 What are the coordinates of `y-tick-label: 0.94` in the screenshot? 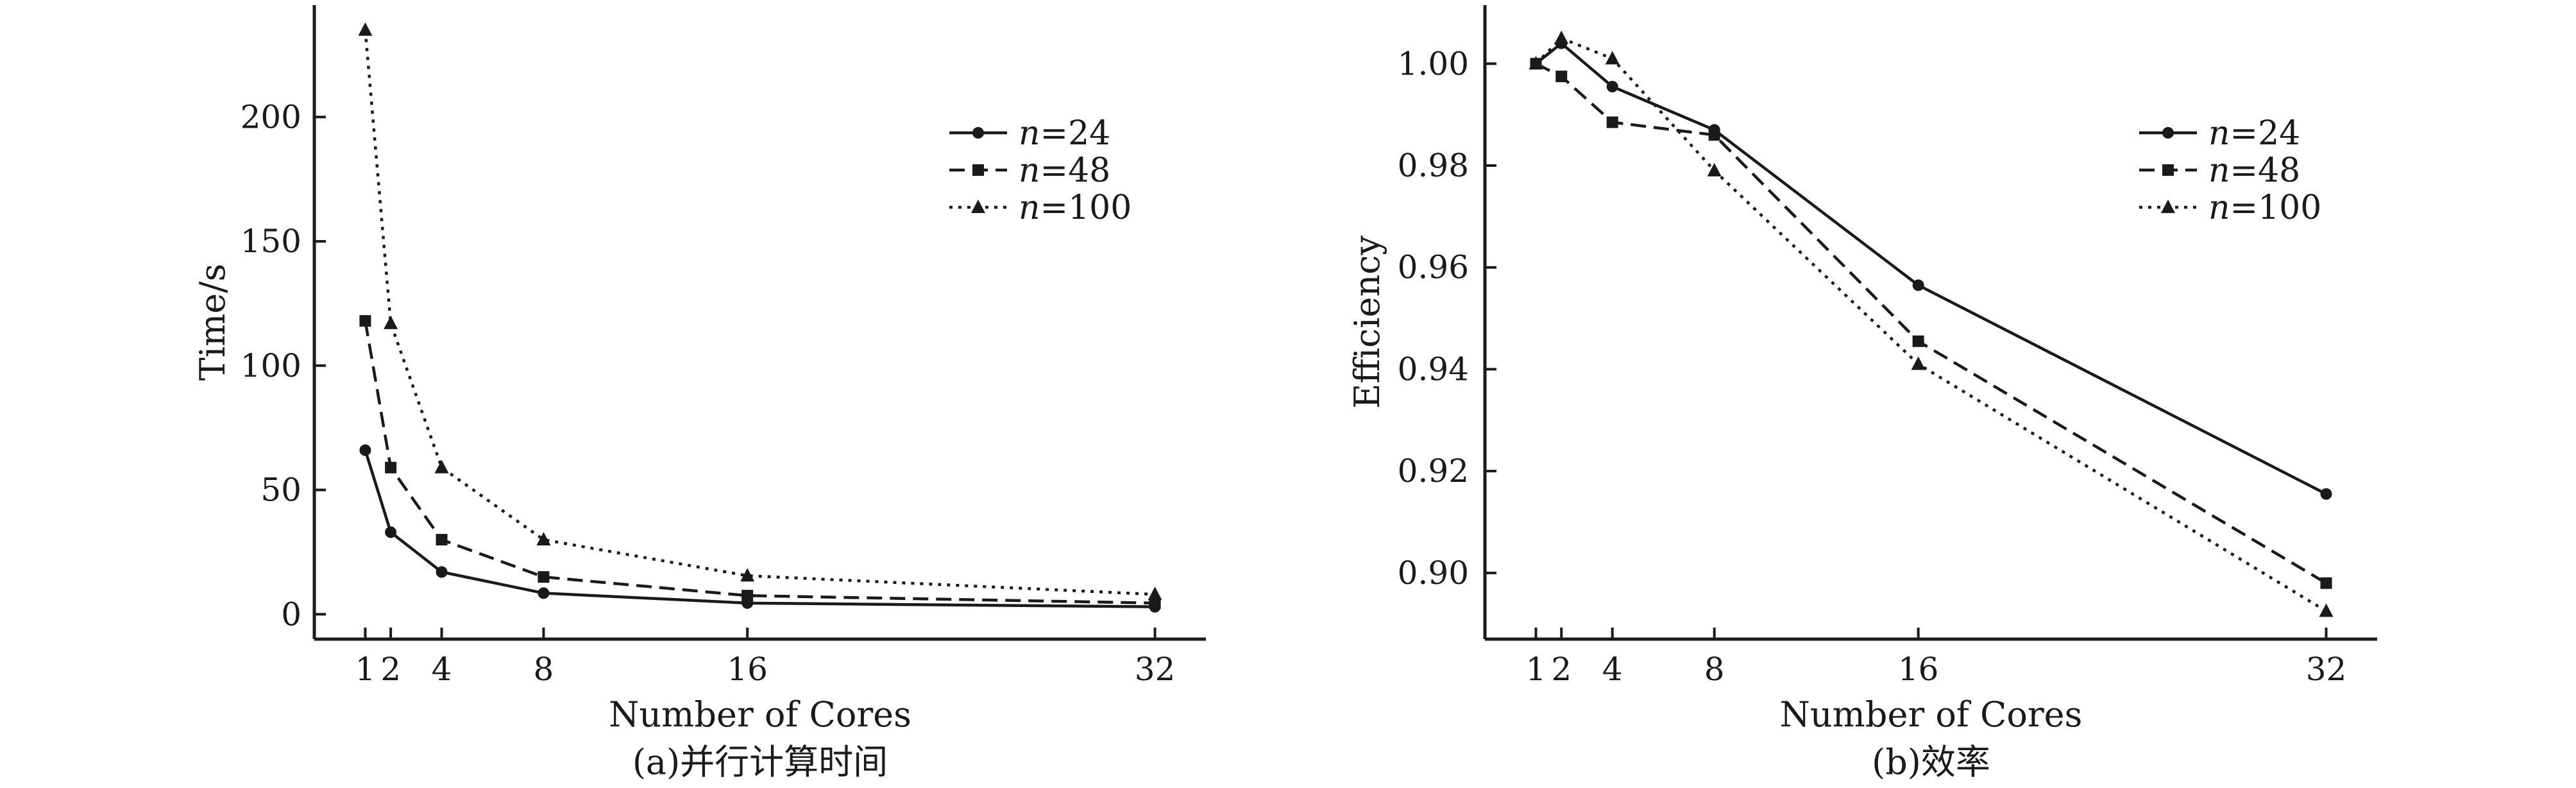 It's located at (1433, 369).